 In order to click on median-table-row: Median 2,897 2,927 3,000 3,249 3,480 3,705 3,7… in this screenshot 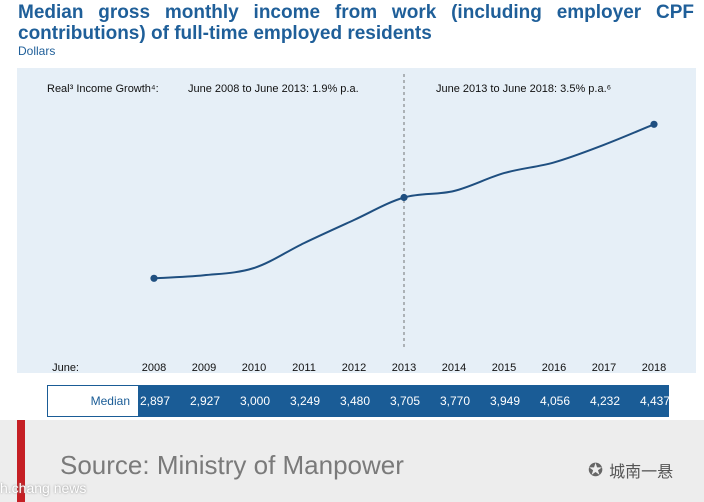, I will do `click(358, 401)`.